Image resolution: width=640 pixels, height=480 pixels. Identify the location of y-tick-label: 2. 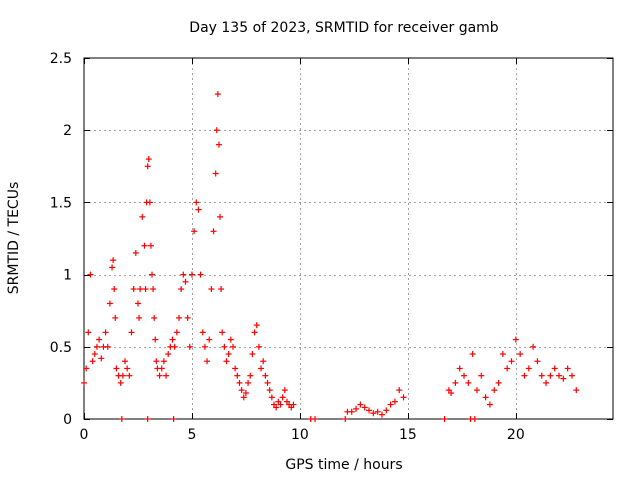
(67, 131).